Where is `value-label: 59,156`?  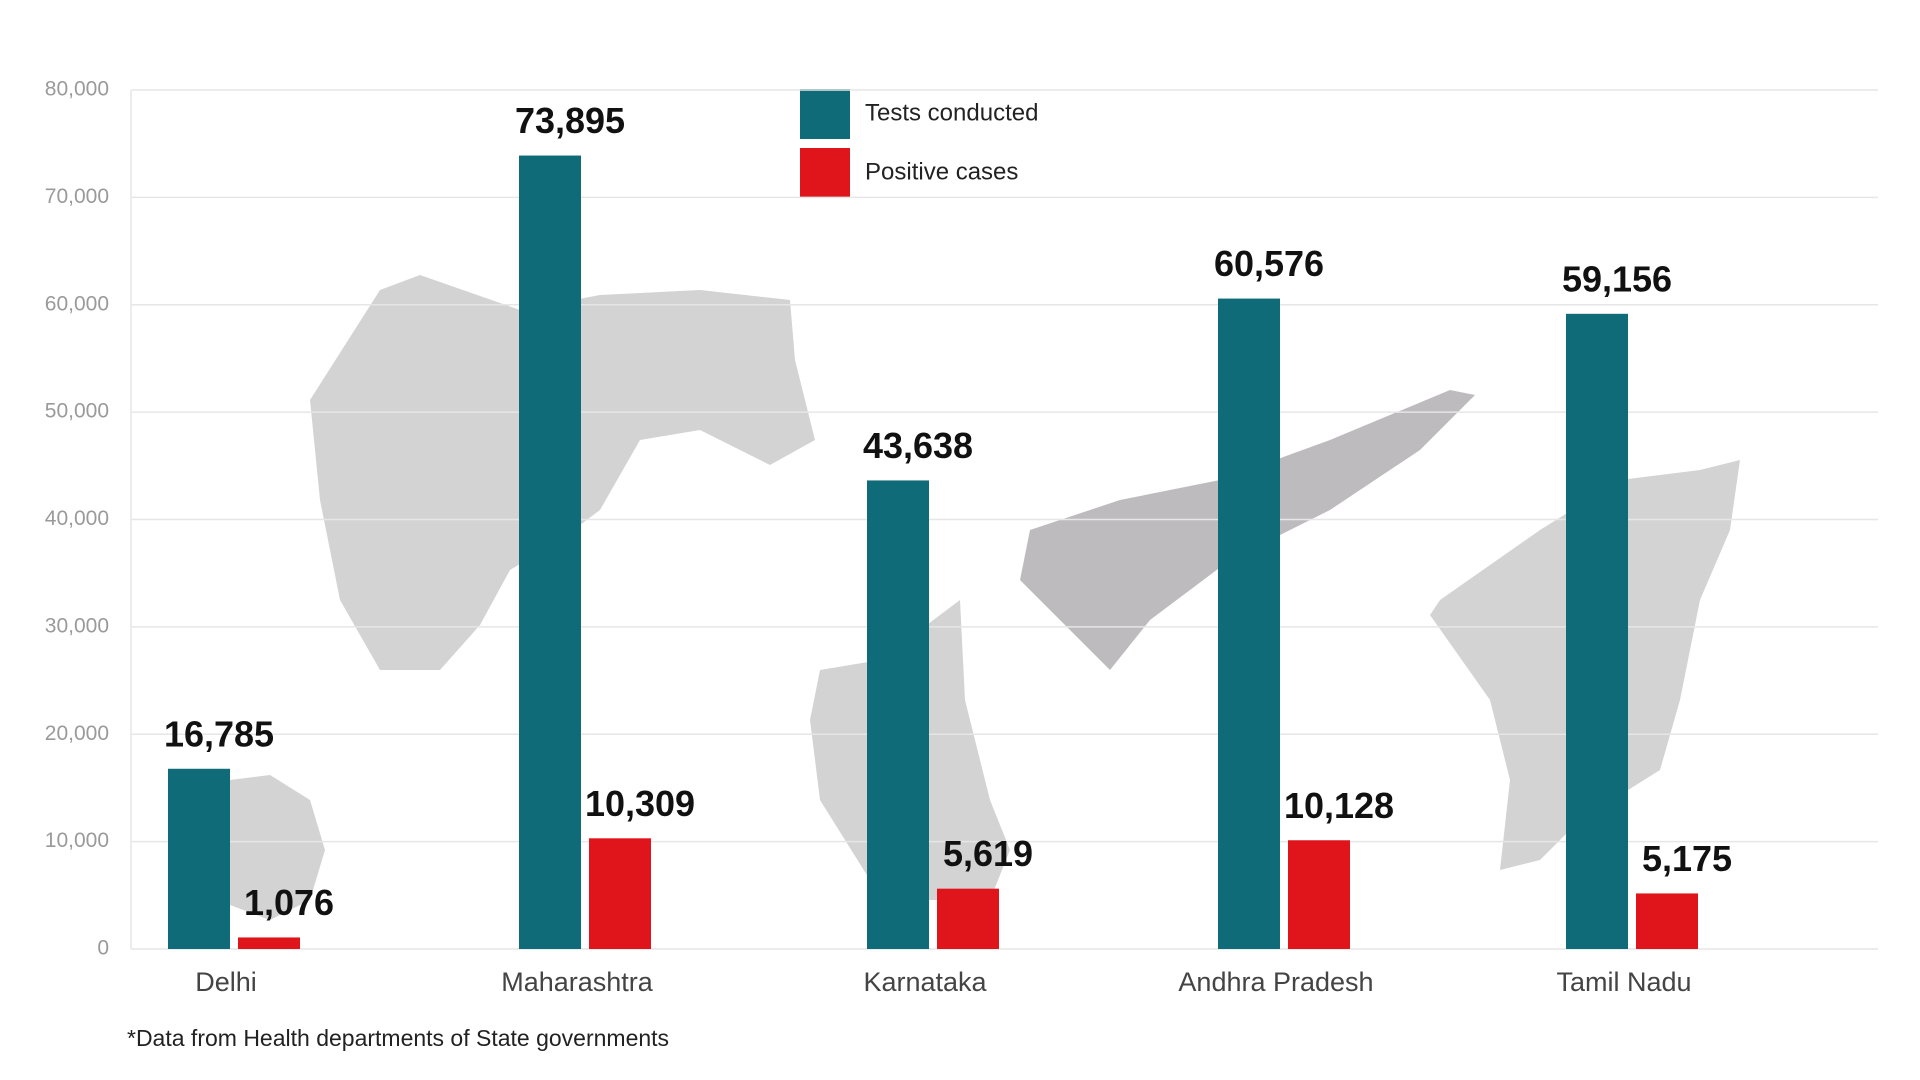
value-label: 59,156 is located at coordinates (1617, 278).